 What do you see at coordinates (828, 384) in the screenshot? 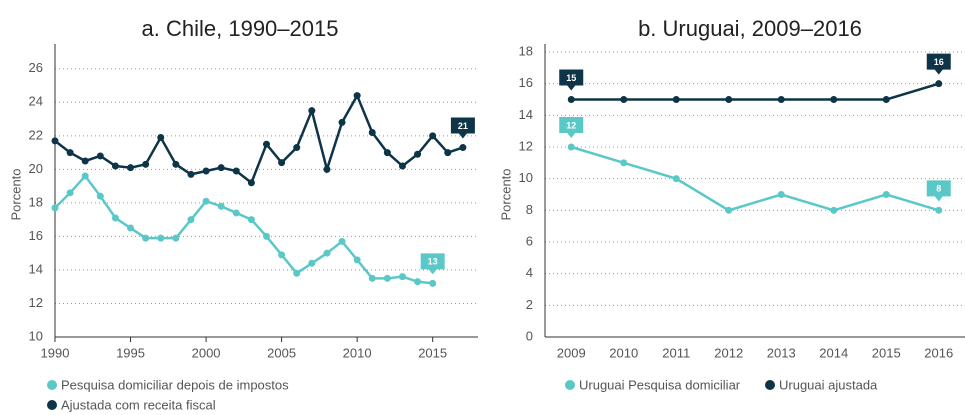
I see `legend-label: Uruguai ajustada` at bounding box center [828, 384].